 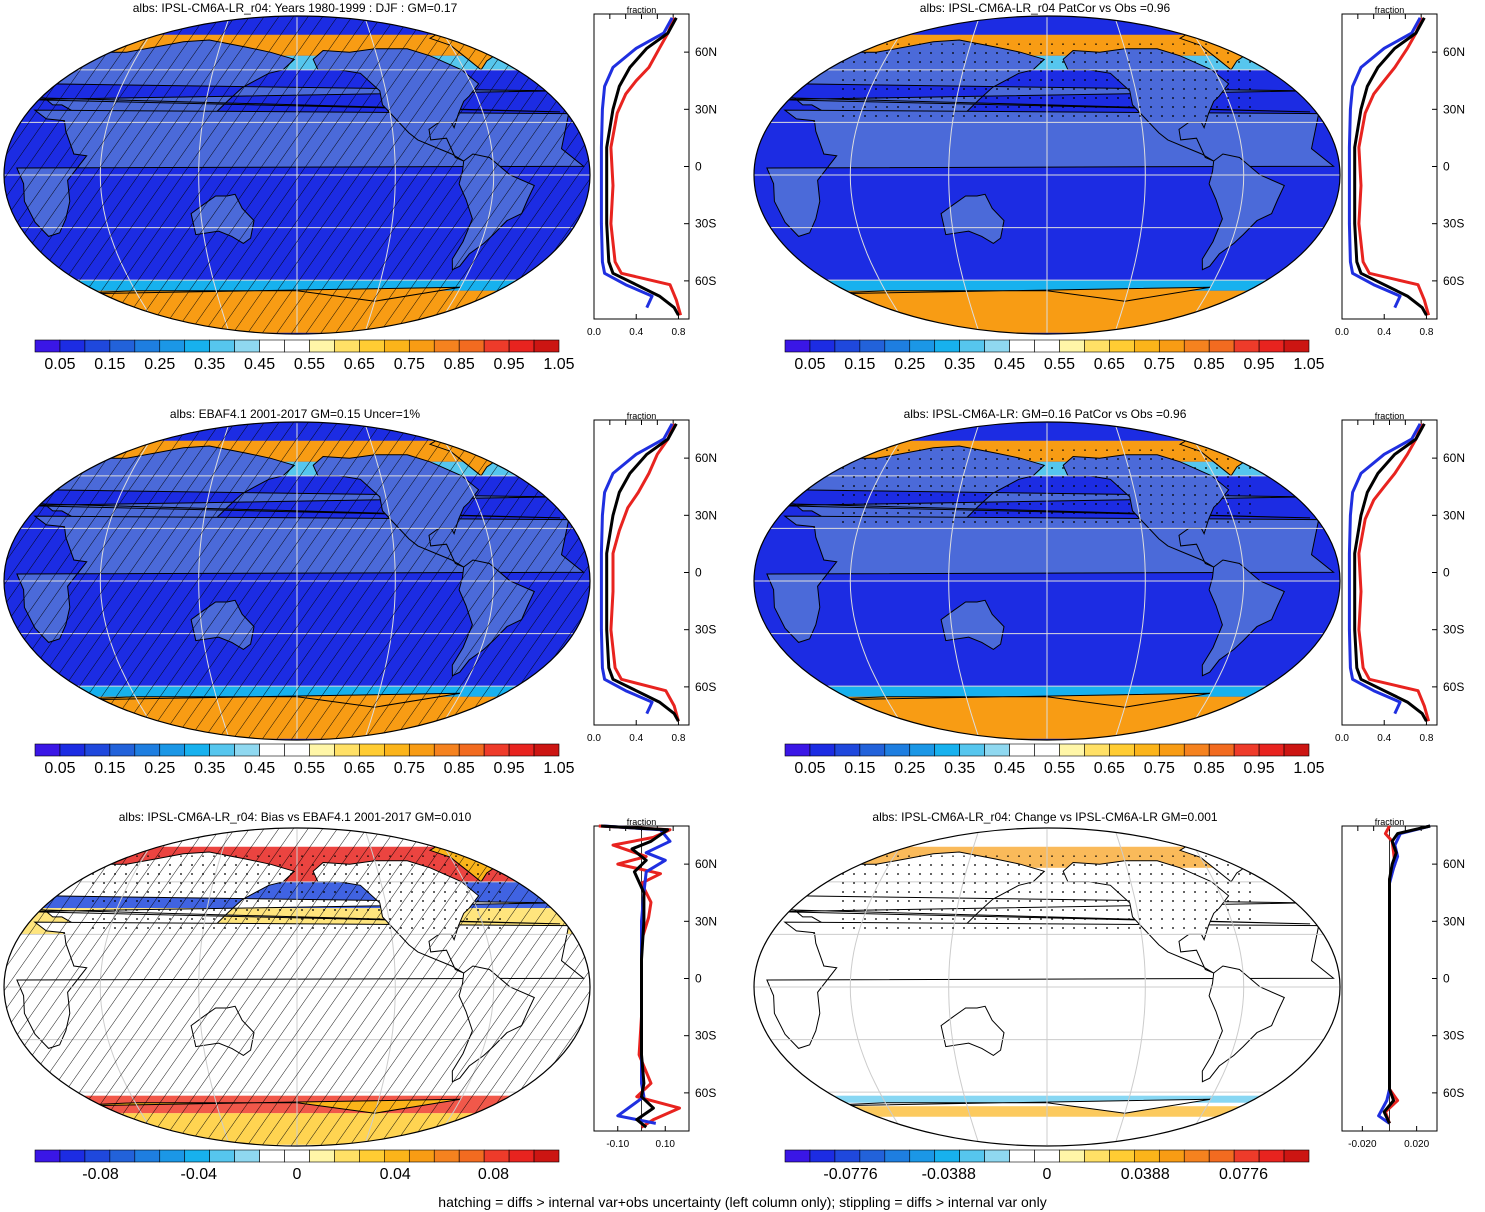 I want to click on zonal-profile-r2c1: fraction 60N 30N 0 30S 60S 0.0 0.4 0.8, so click(x=652, y=577).